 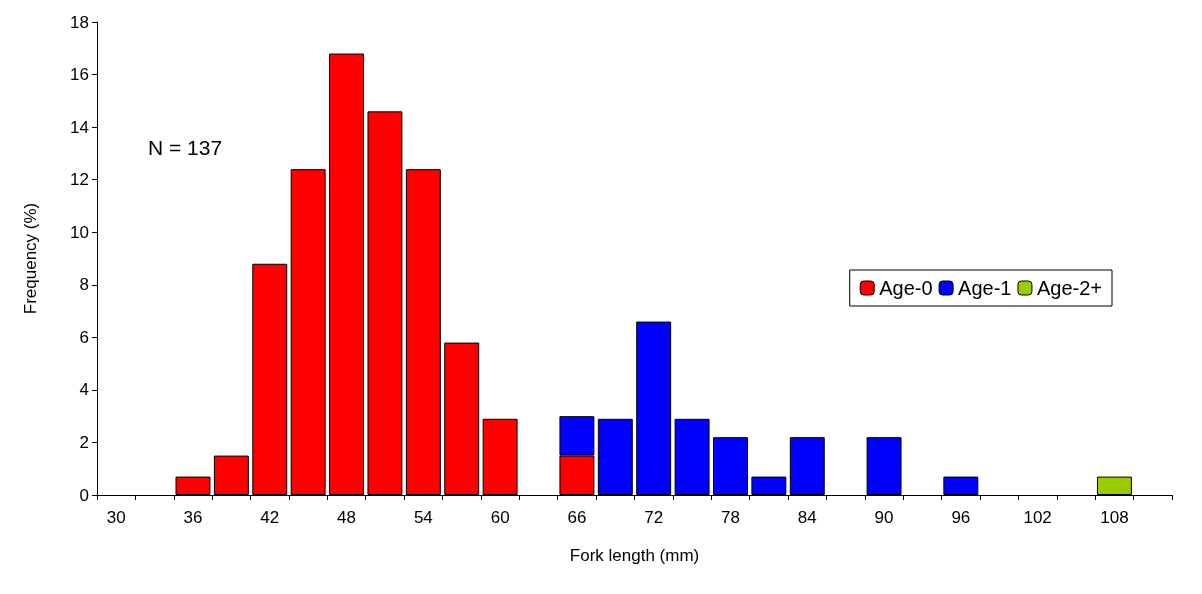 I want to click on y-tick-label: 4, so click(x=84, y=390).